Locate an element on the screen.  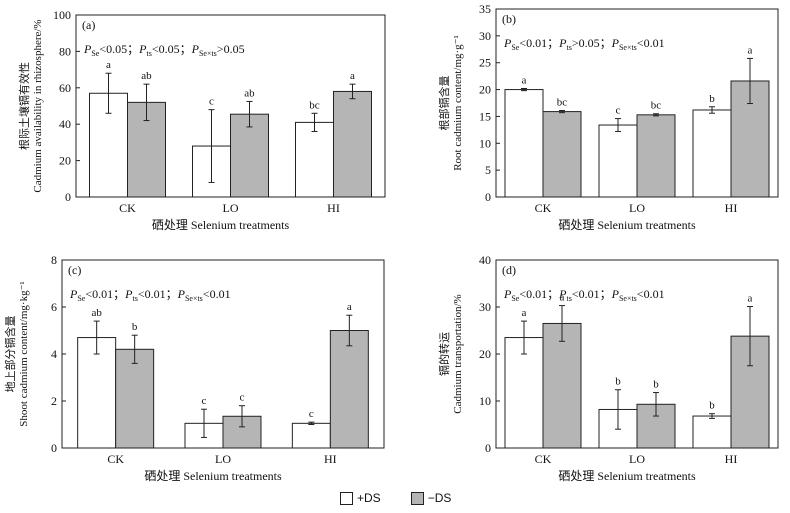
panel-label: (b) is located at coordinates (509, 19).